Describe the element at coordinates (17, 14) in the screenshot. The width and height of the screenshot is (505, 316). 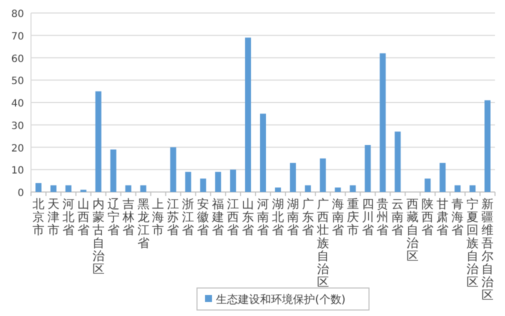
I see `y-tick-label: 80` at that location.